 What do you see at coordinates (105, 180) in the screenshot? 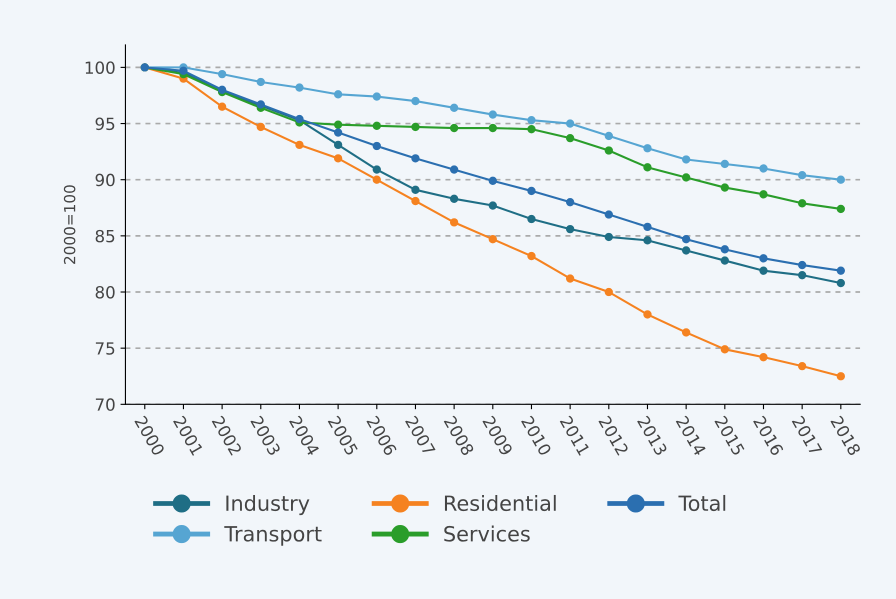
I see `y-tick-label: 90` at bounding box center [105, 180].